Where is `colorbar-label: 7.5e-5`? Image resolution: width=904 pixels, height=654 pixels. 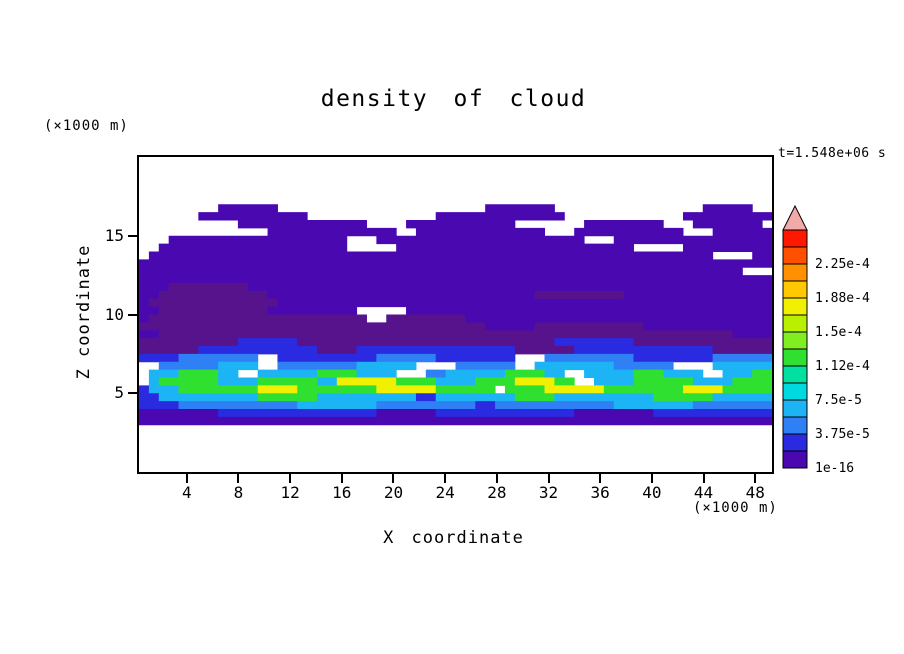
colorbar-label: 7.5e-5 is located at coordinates (838, 400).